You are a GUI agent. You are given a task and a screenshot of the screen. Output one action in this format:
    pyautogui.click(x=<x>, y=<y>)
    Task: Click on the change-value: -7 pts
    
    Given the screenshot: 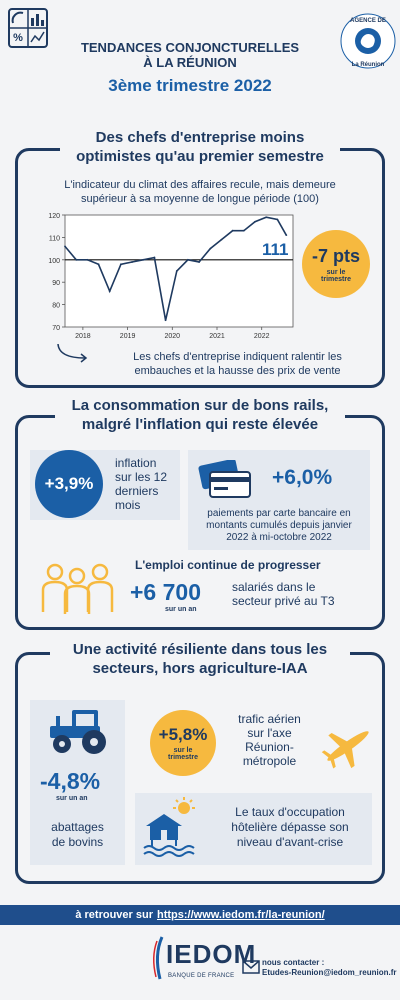 What is the action you would take?
    pyautogui.click(x=335, y=255)
    